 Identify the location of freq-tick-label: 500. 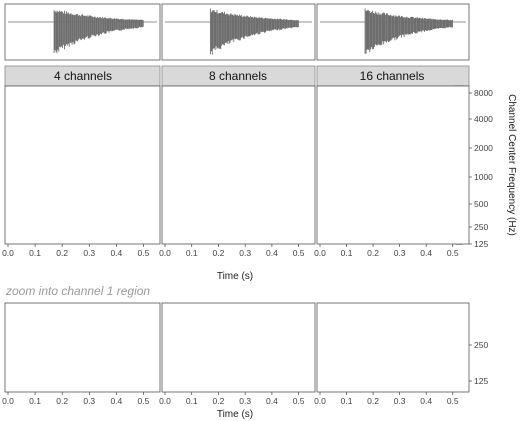
(481, 204).